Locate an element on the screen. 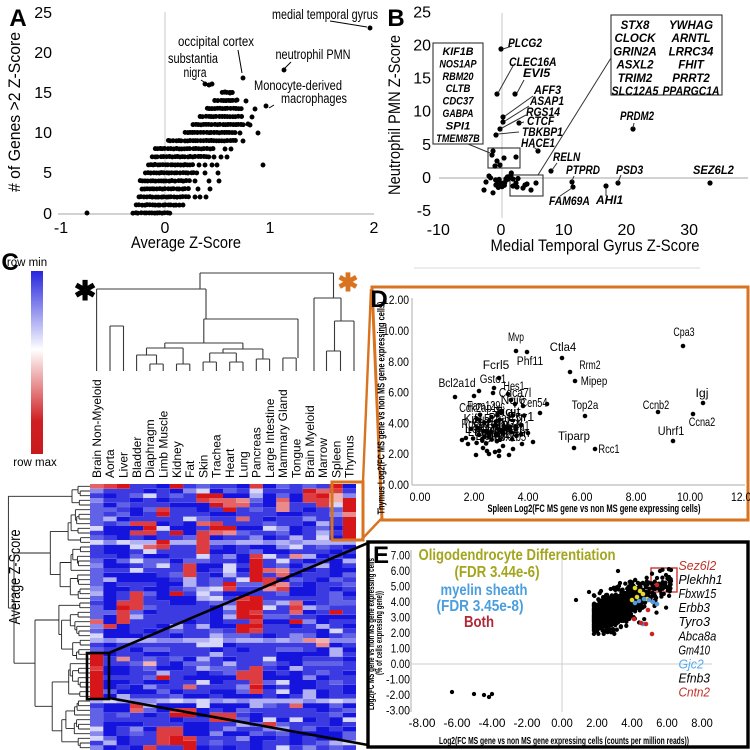 This screenshot has width=750, height=750. svg-text: Tyro3 is located at coordinates (695, 621).